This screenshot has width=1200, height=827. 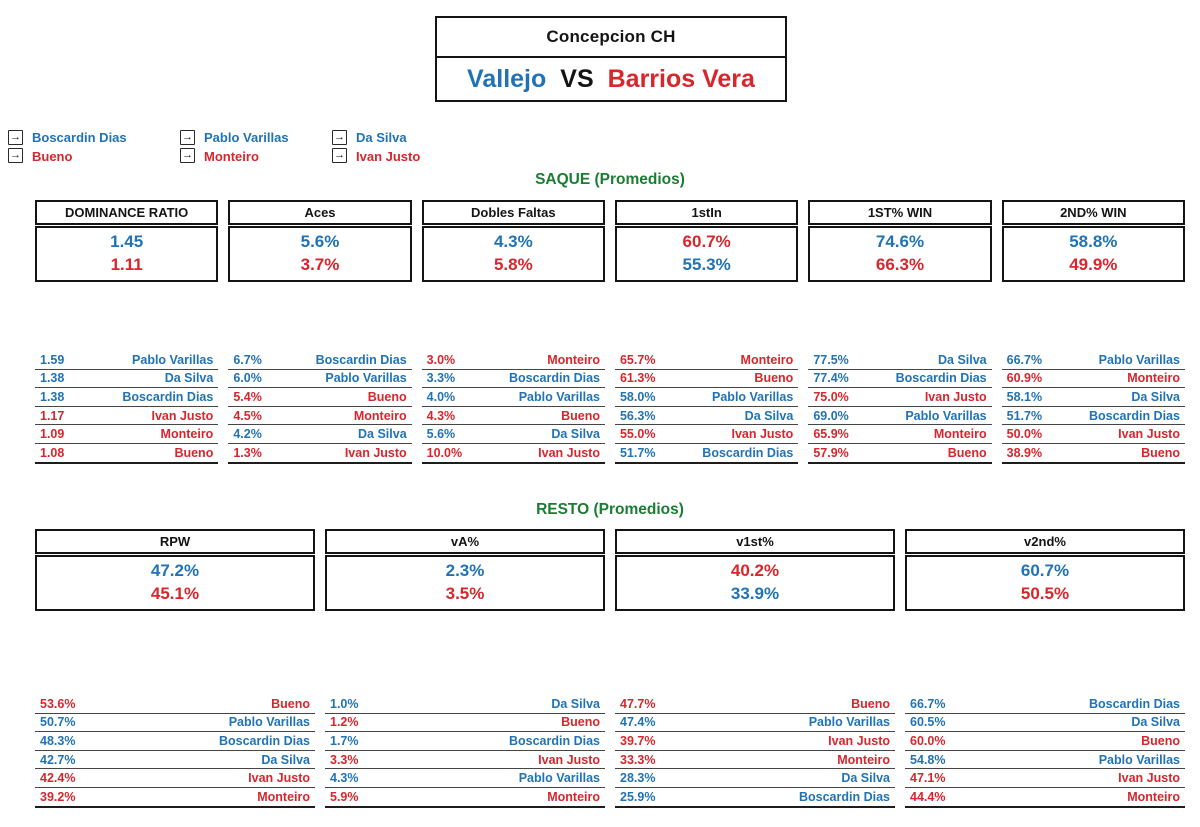 What do you see at coordinates (465, 778) in the screenshot?
I see `ranking-row: 4.3% Pablo Varillas` at bounding box center [465, 778].